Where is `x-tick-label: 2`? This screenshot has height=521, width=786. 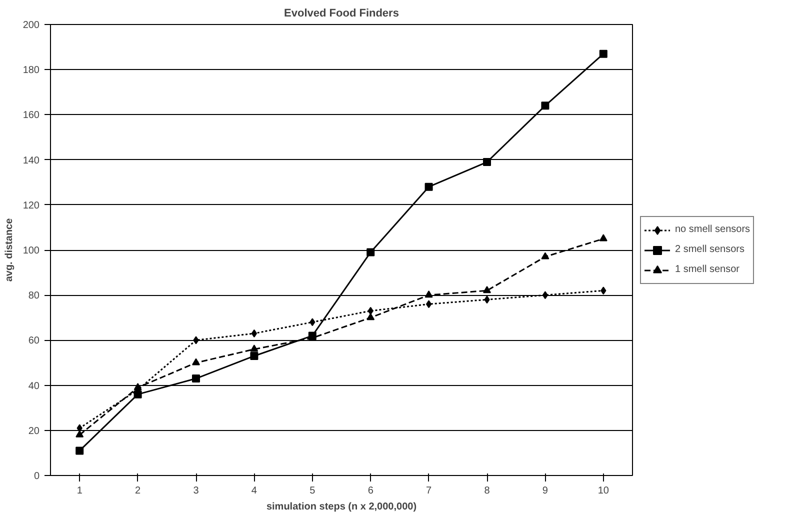 x-tick-label: 2 is located at coordinates (138, 491).